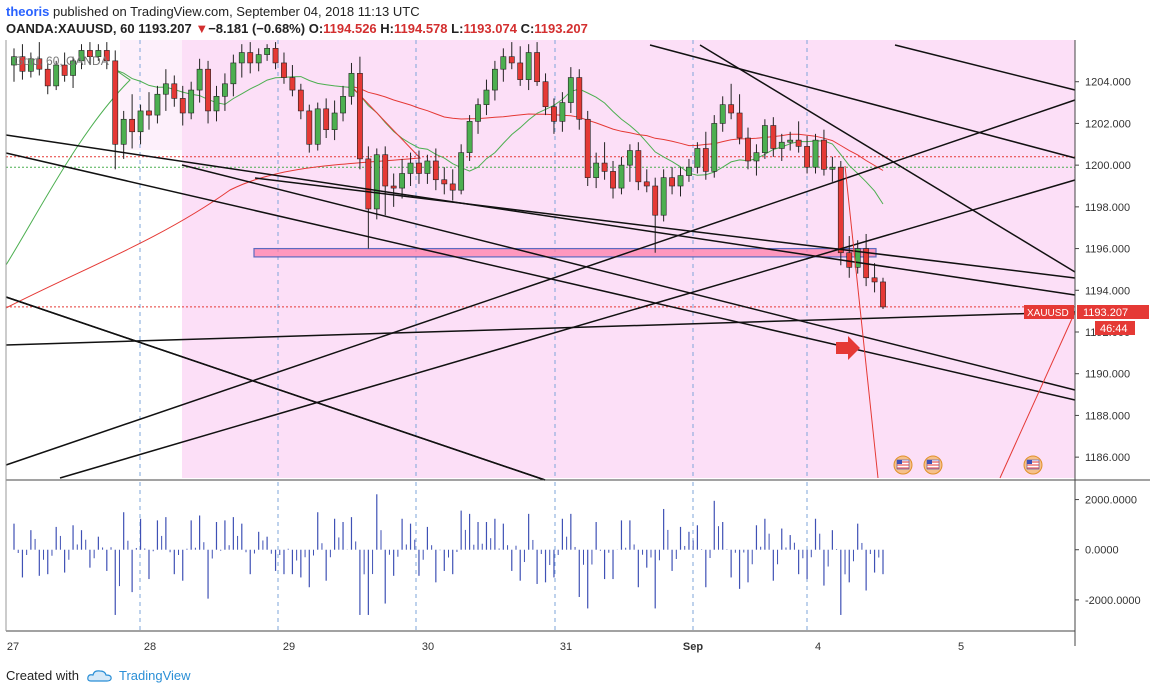  What do you see at coordinates (1108, 124) in the screenshot?
I see `price-tick-label: 1202.000` at bounding box center [1108, 124].